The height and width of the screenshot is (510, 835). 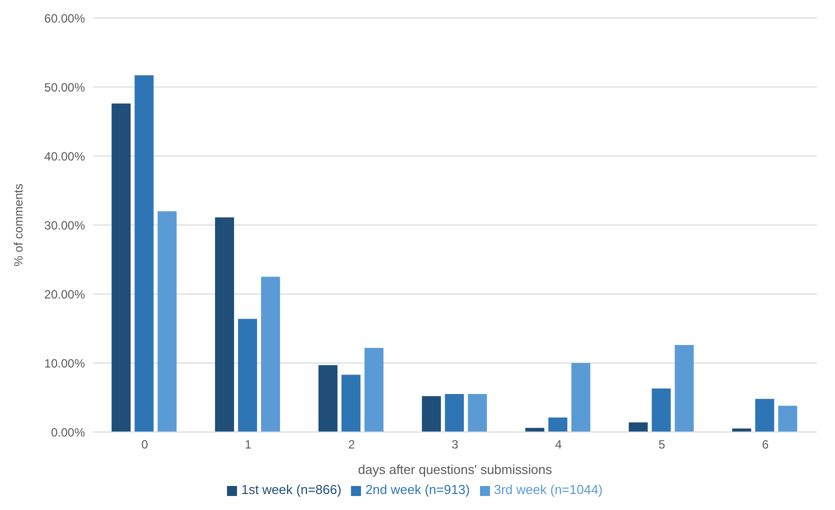 What do you see at coordinates (65, 18) in the screenshot?
I see `y-tick-label: 60.00%` at bounding box center [65, 18].